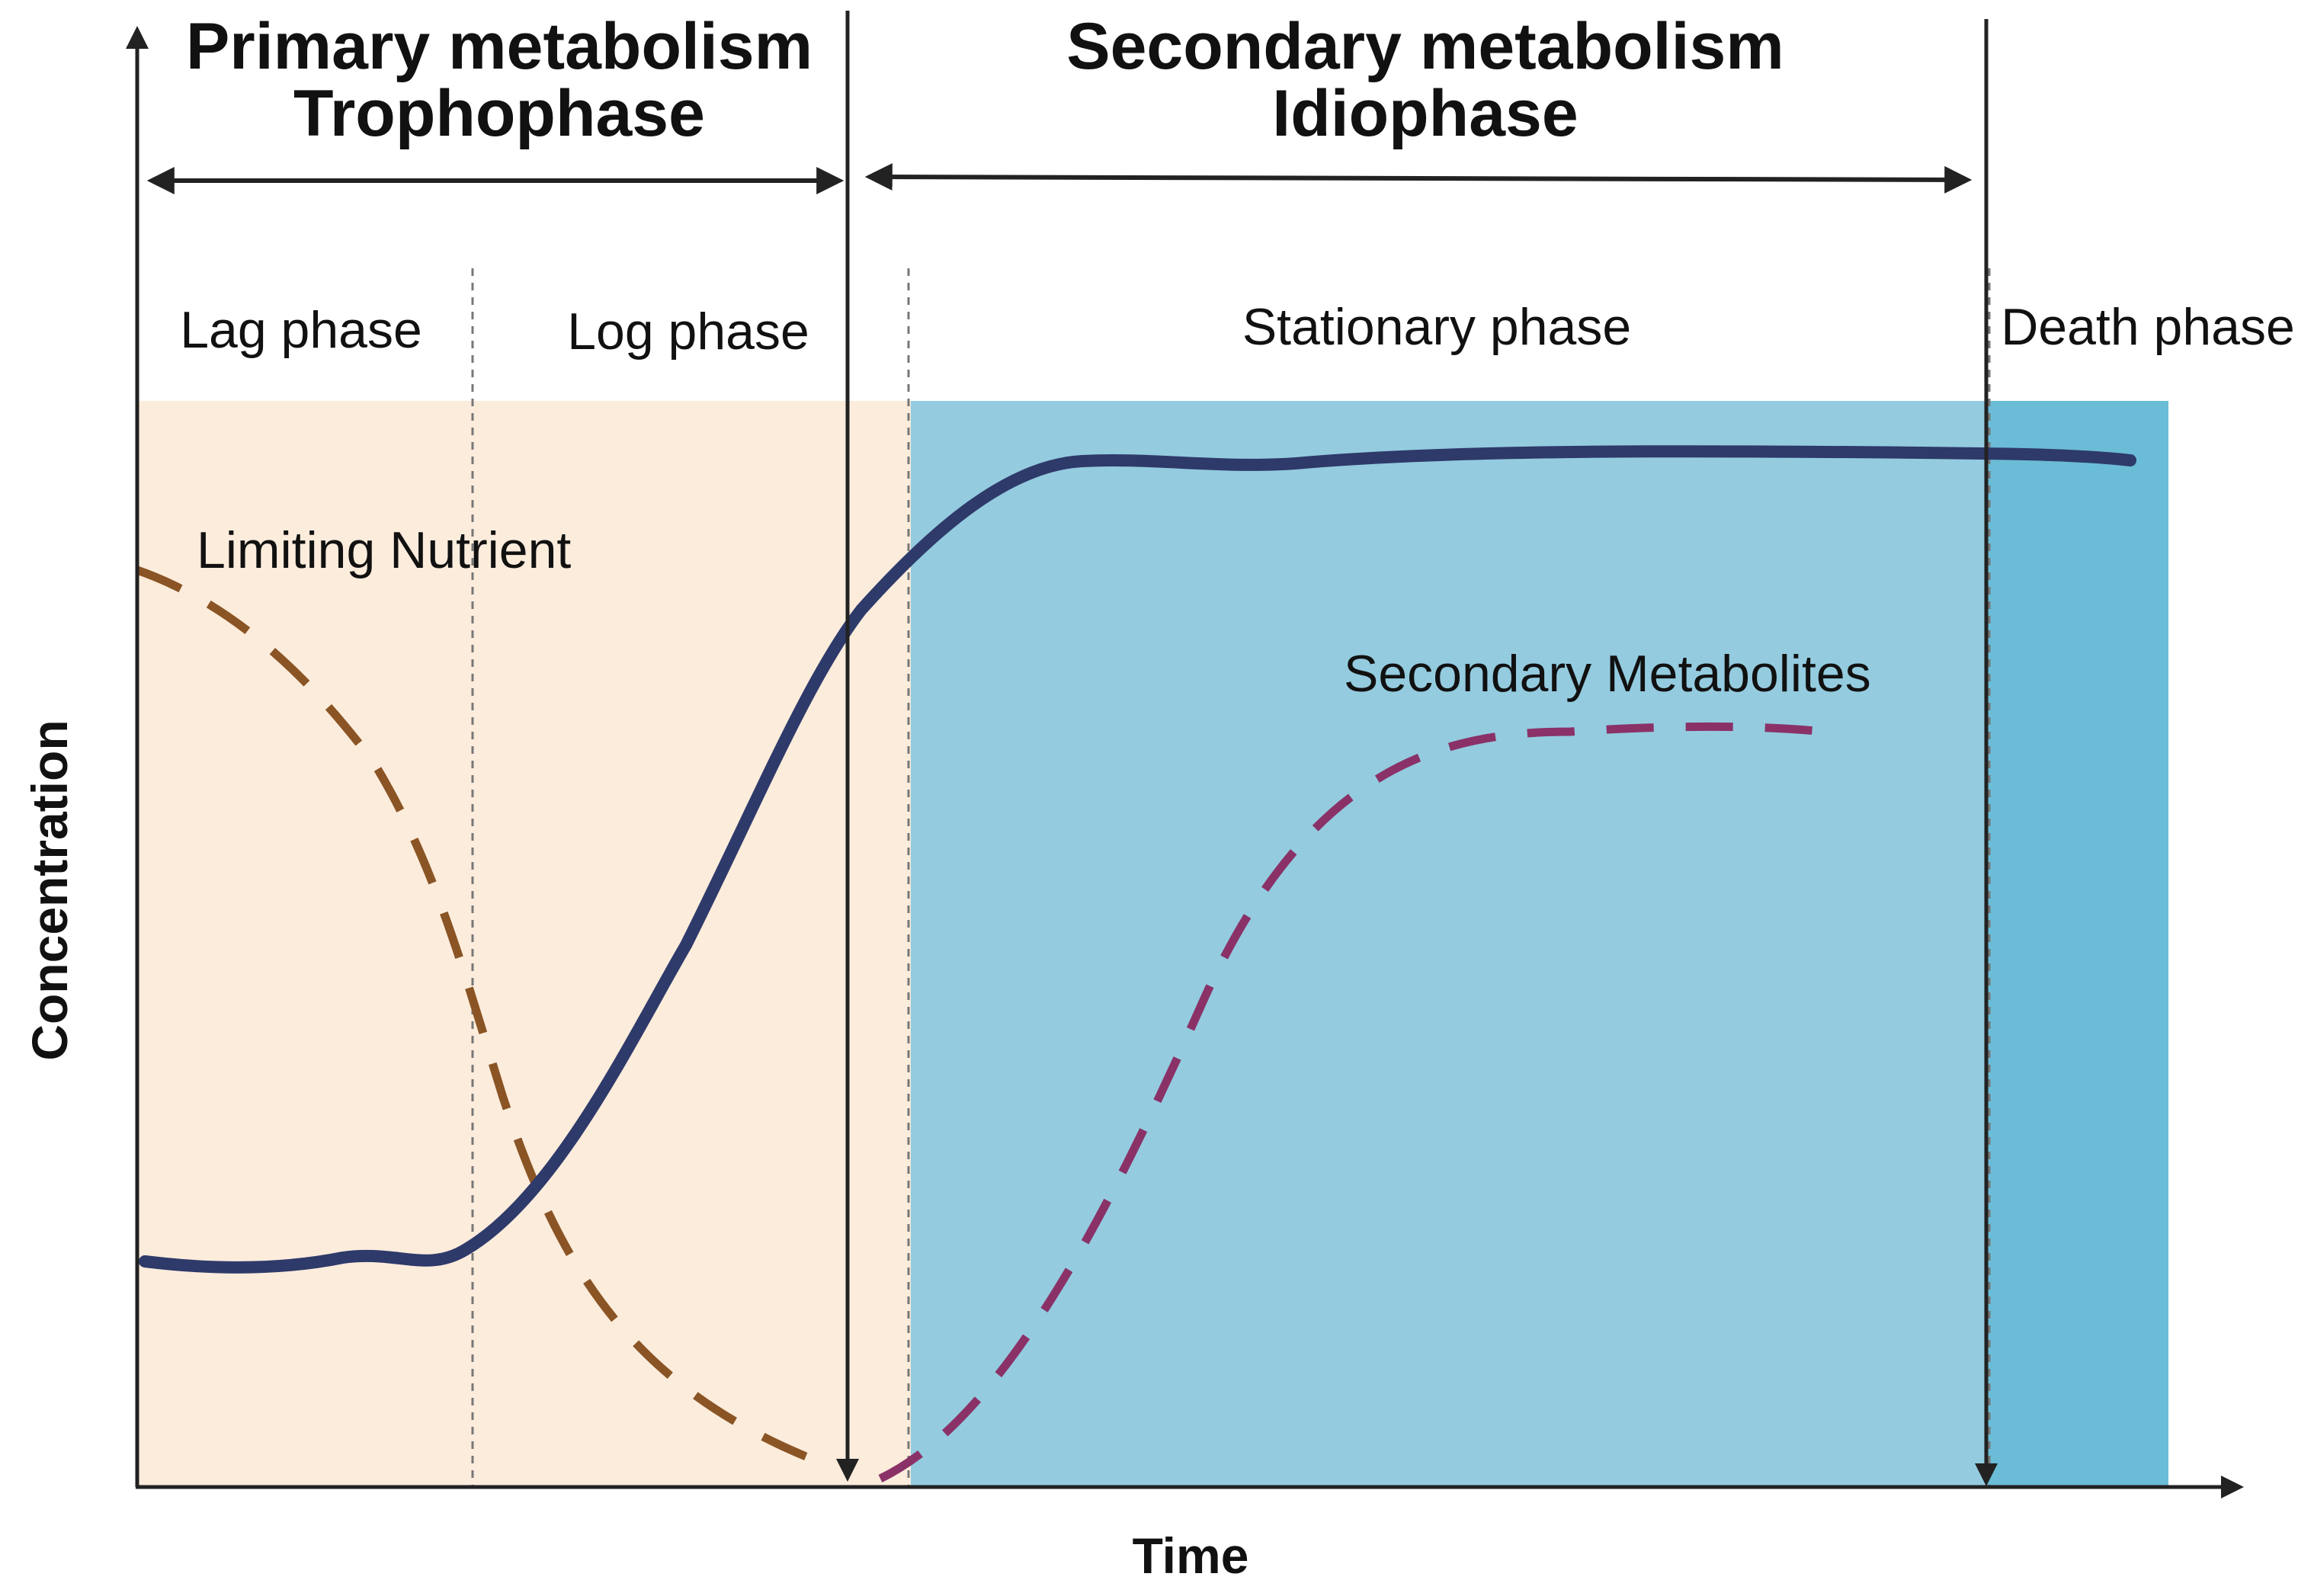 The image size is (2314, 1596). I want to click on y-axis-label: Concentration, so click(49, 889).